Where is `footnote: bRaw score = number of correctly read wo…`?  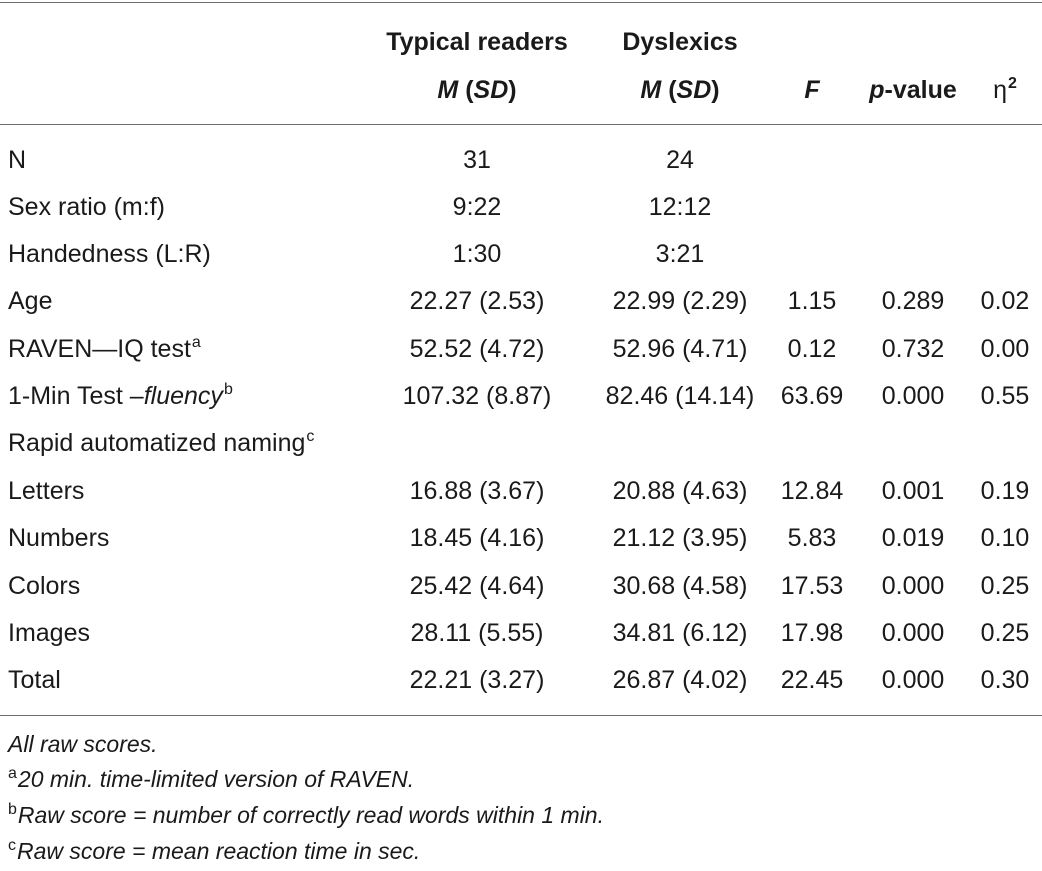
footnote: bRaw score = number of correctly read wo… is located at coordinates (306, 817).